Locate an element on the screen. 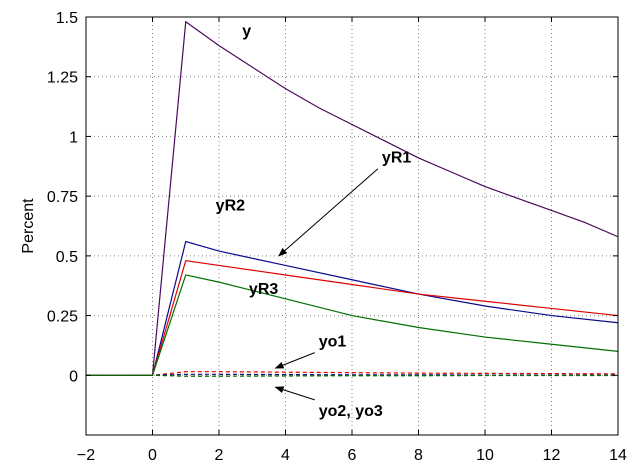  y-tick-label: 1.5 is located at coordinates (67, 18).